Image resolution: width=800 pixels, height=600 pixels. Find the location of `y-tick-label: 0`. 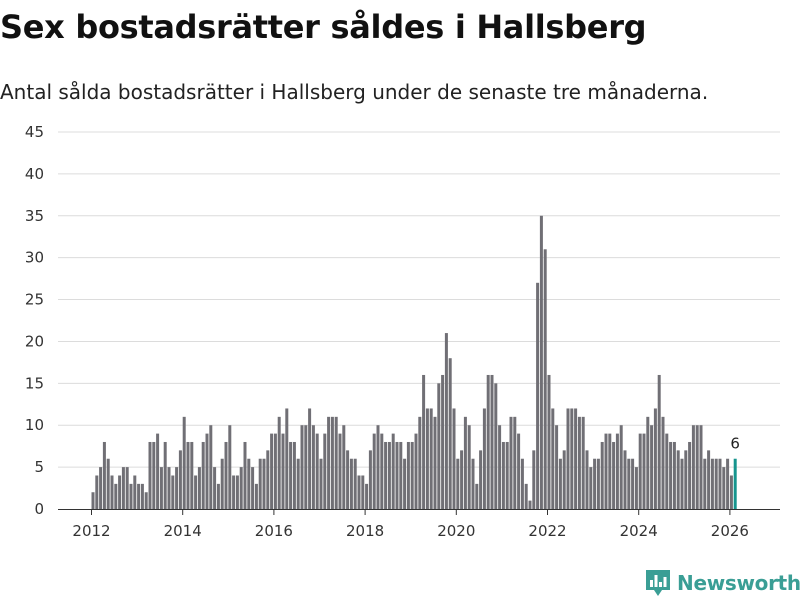

y-tick-label: 0 is located at coordinates (39, 509).